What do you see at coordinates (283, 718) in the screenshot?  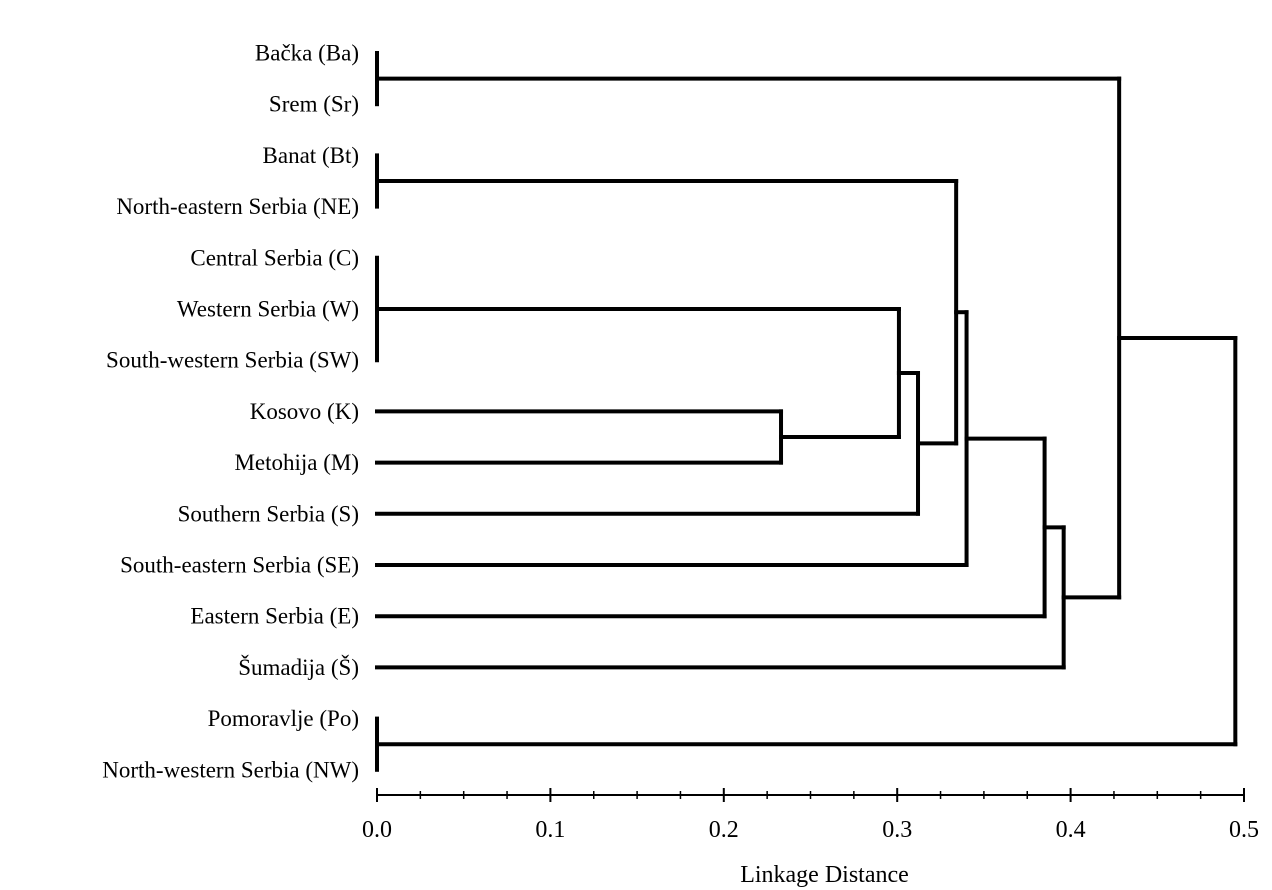 I see `leaf-label-Po: Pomoravlje (Po)` at bounding box center [283, 718].